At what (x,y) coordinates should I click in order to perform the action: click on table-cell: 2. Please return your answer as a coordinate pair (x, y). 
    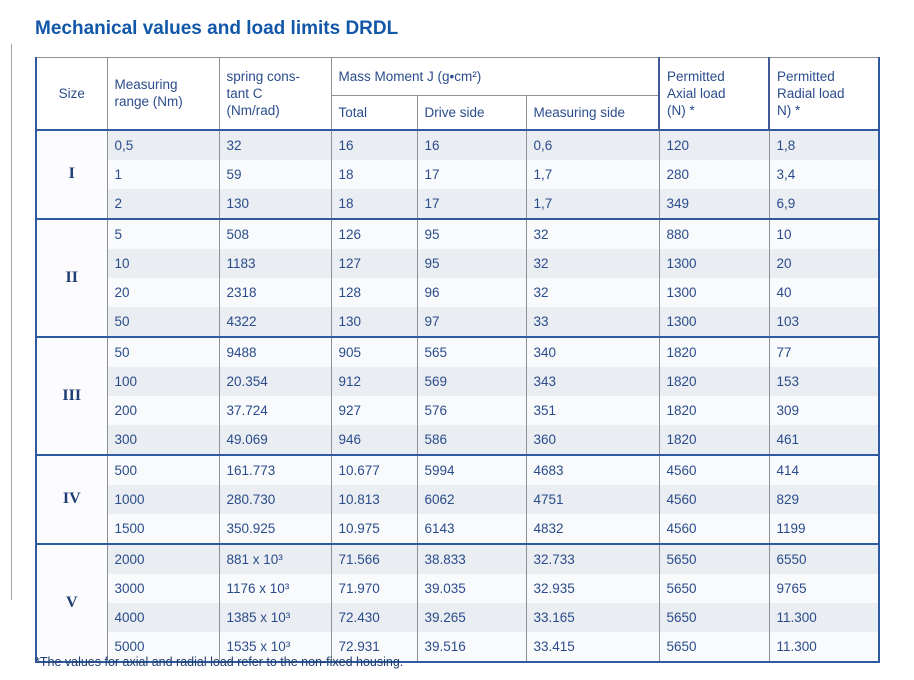
    Looking at the image, I should click on (162, 203).